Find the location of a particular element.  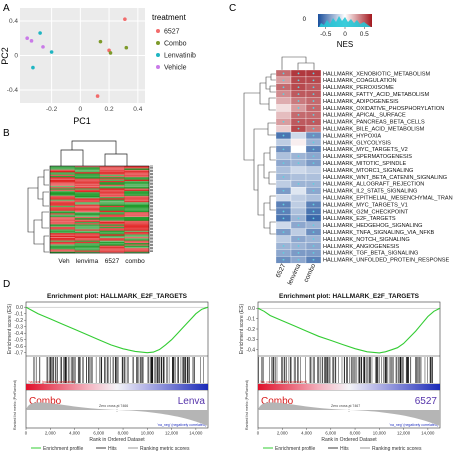

gene-heatmap: Veh lenvima 6527 combo is located at coordinates (90, 202).